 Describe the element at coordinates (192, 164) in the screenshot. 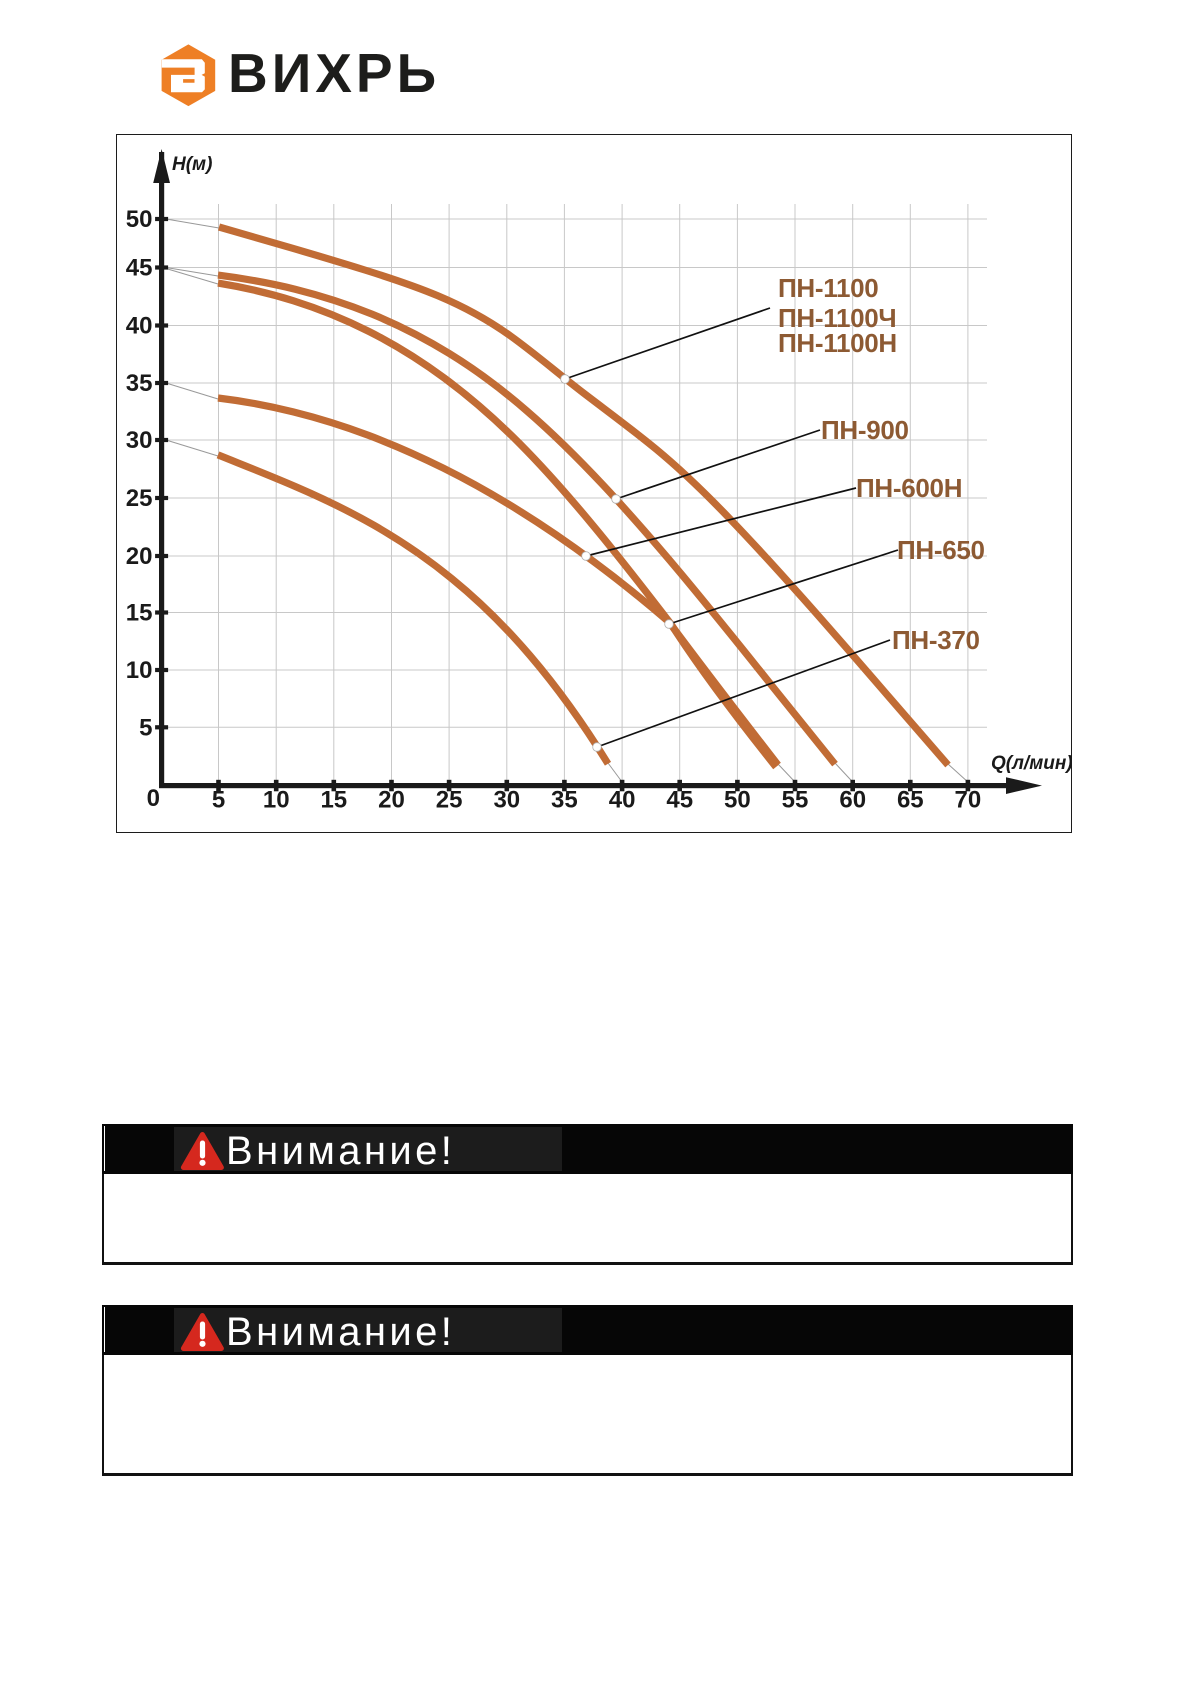

I see `svg-text: H(м)` at that location.